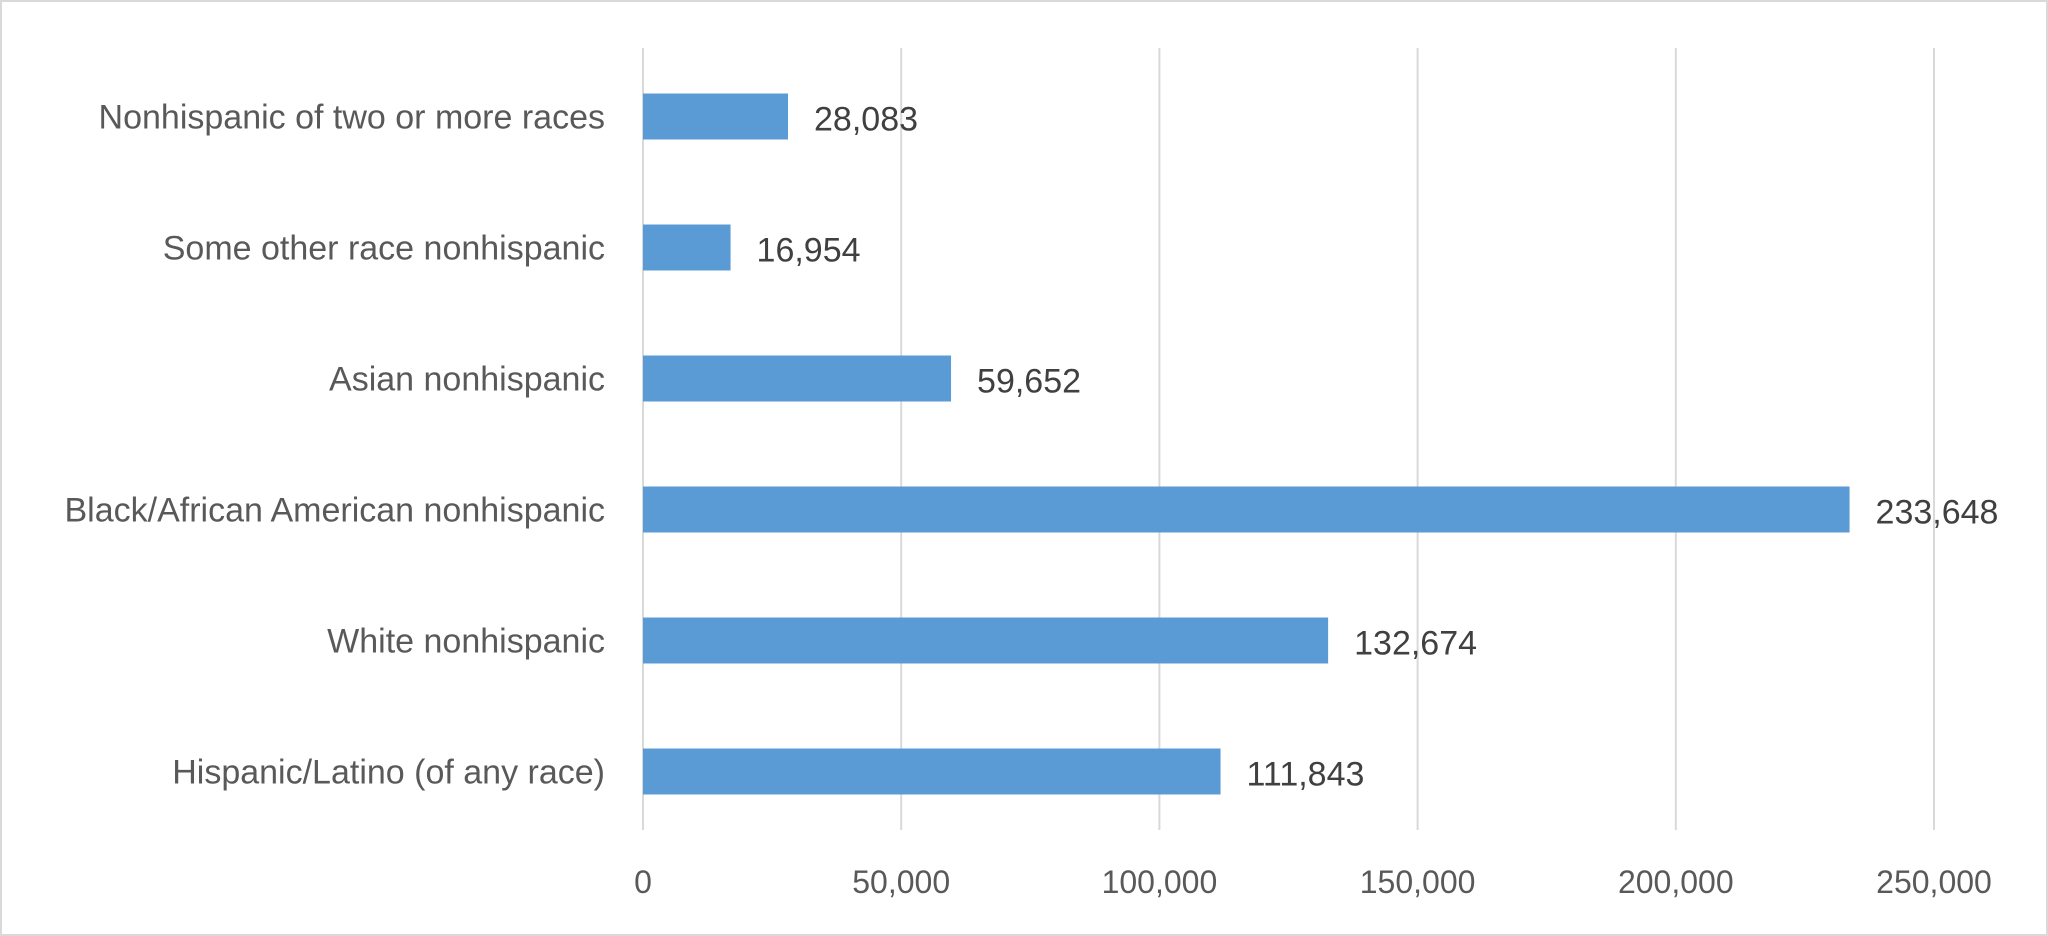 The height and width of the screenshot is (936, 2048). I want to click on x-tick-label: 250,000, so click(1934, 882).